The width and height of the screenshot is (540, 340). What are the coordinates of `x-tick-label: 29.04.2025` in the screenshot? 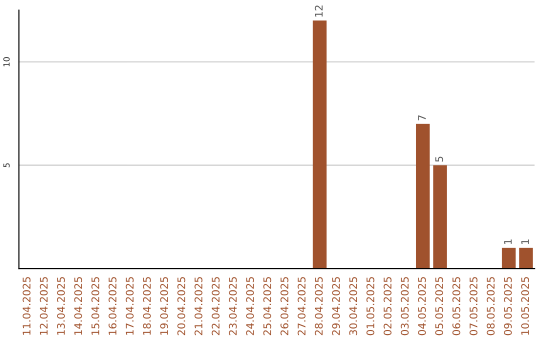 It's located at (336, 306).